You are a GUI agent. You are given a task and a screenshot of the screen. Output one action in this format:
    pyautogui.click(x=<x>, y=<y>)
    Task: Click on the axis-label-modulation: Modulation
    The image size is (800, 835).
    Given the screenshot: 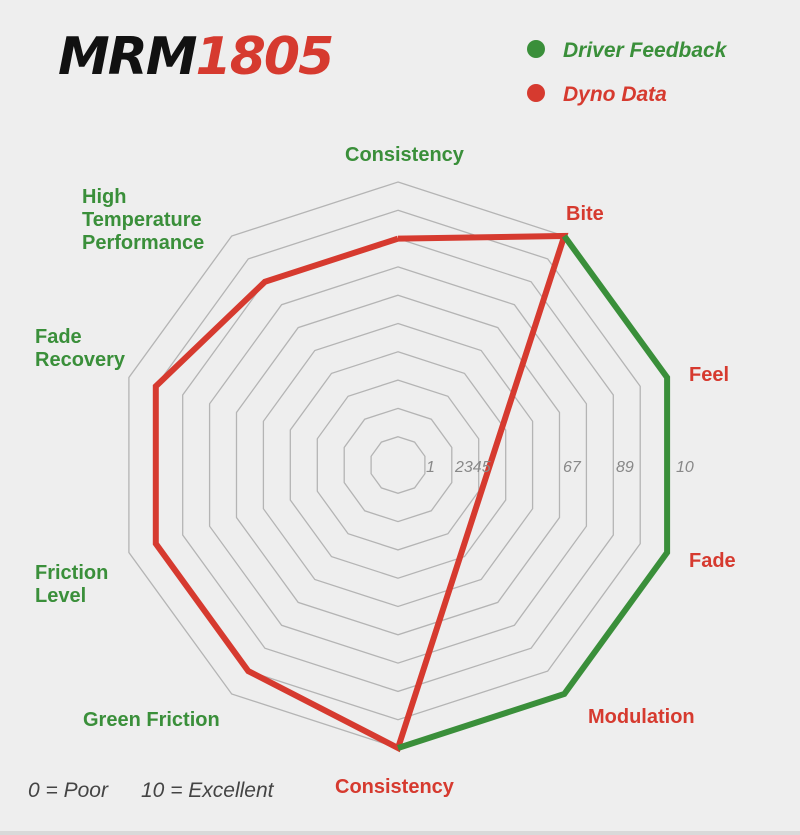 What is the action you would take?
    pyautogui.click(x=641, y=717)
    